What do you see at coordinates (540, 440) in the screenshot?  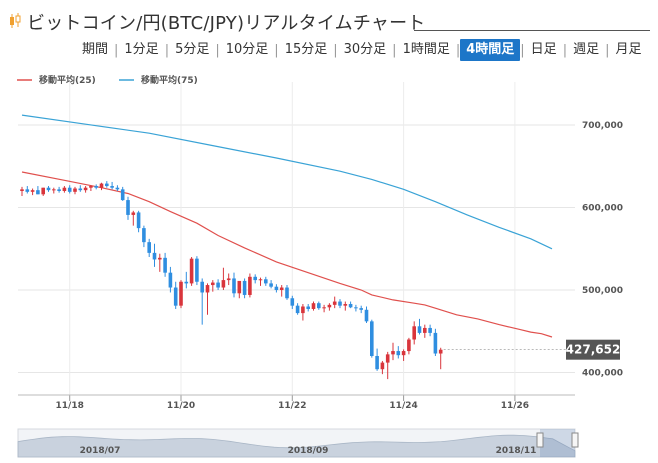 I see `navigator-handle-left` at bounding box center [540, 440].